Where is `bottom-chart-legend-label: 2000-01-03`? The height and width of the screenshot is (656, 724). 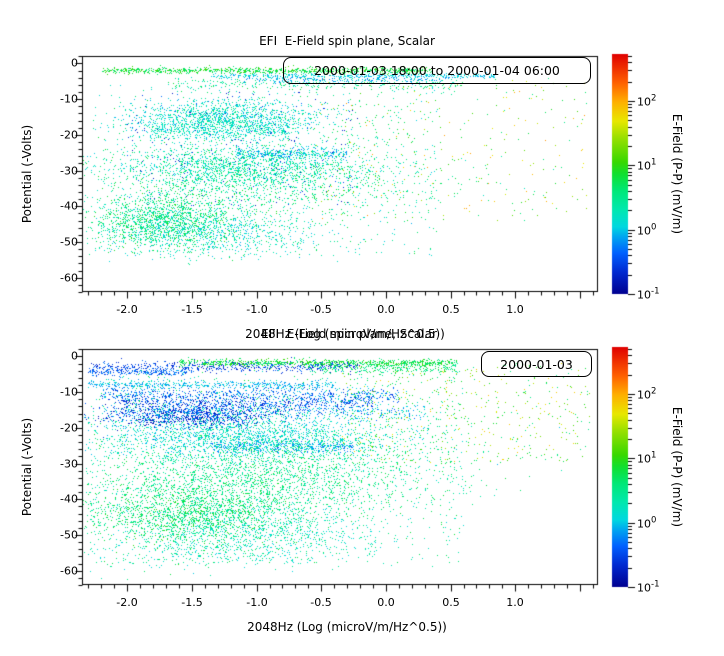
bottom-chart-legend-label: 2000-01-03 is located at coordinates (536, 364).